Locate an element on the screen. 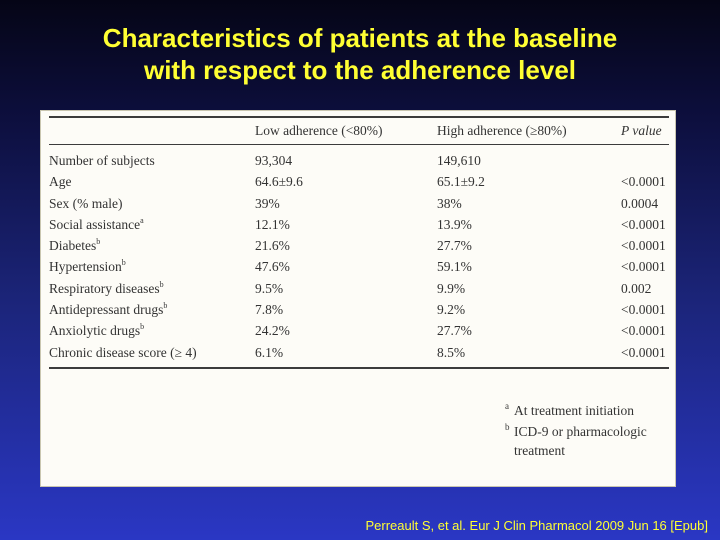 This screenshot has height=540, width=720. row-label: Respiratory diseasesb is located at coordinates (106, 288).